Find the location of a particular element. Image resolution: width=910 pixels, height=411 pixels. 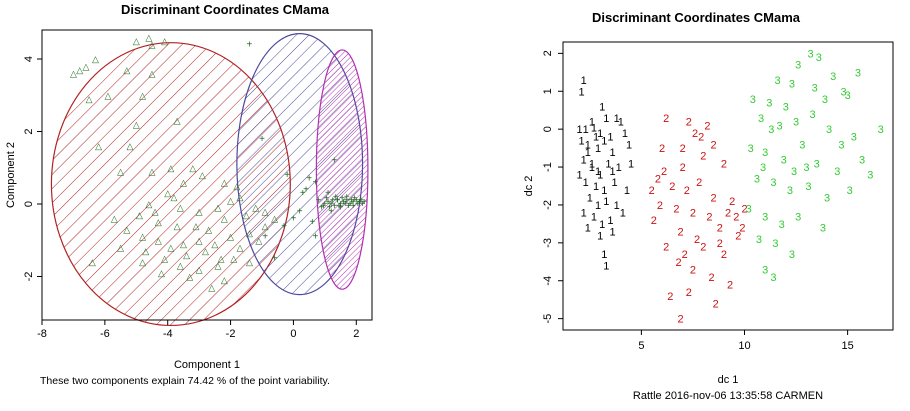

y-tick-label: 1 is located at coordinates (548, 91).